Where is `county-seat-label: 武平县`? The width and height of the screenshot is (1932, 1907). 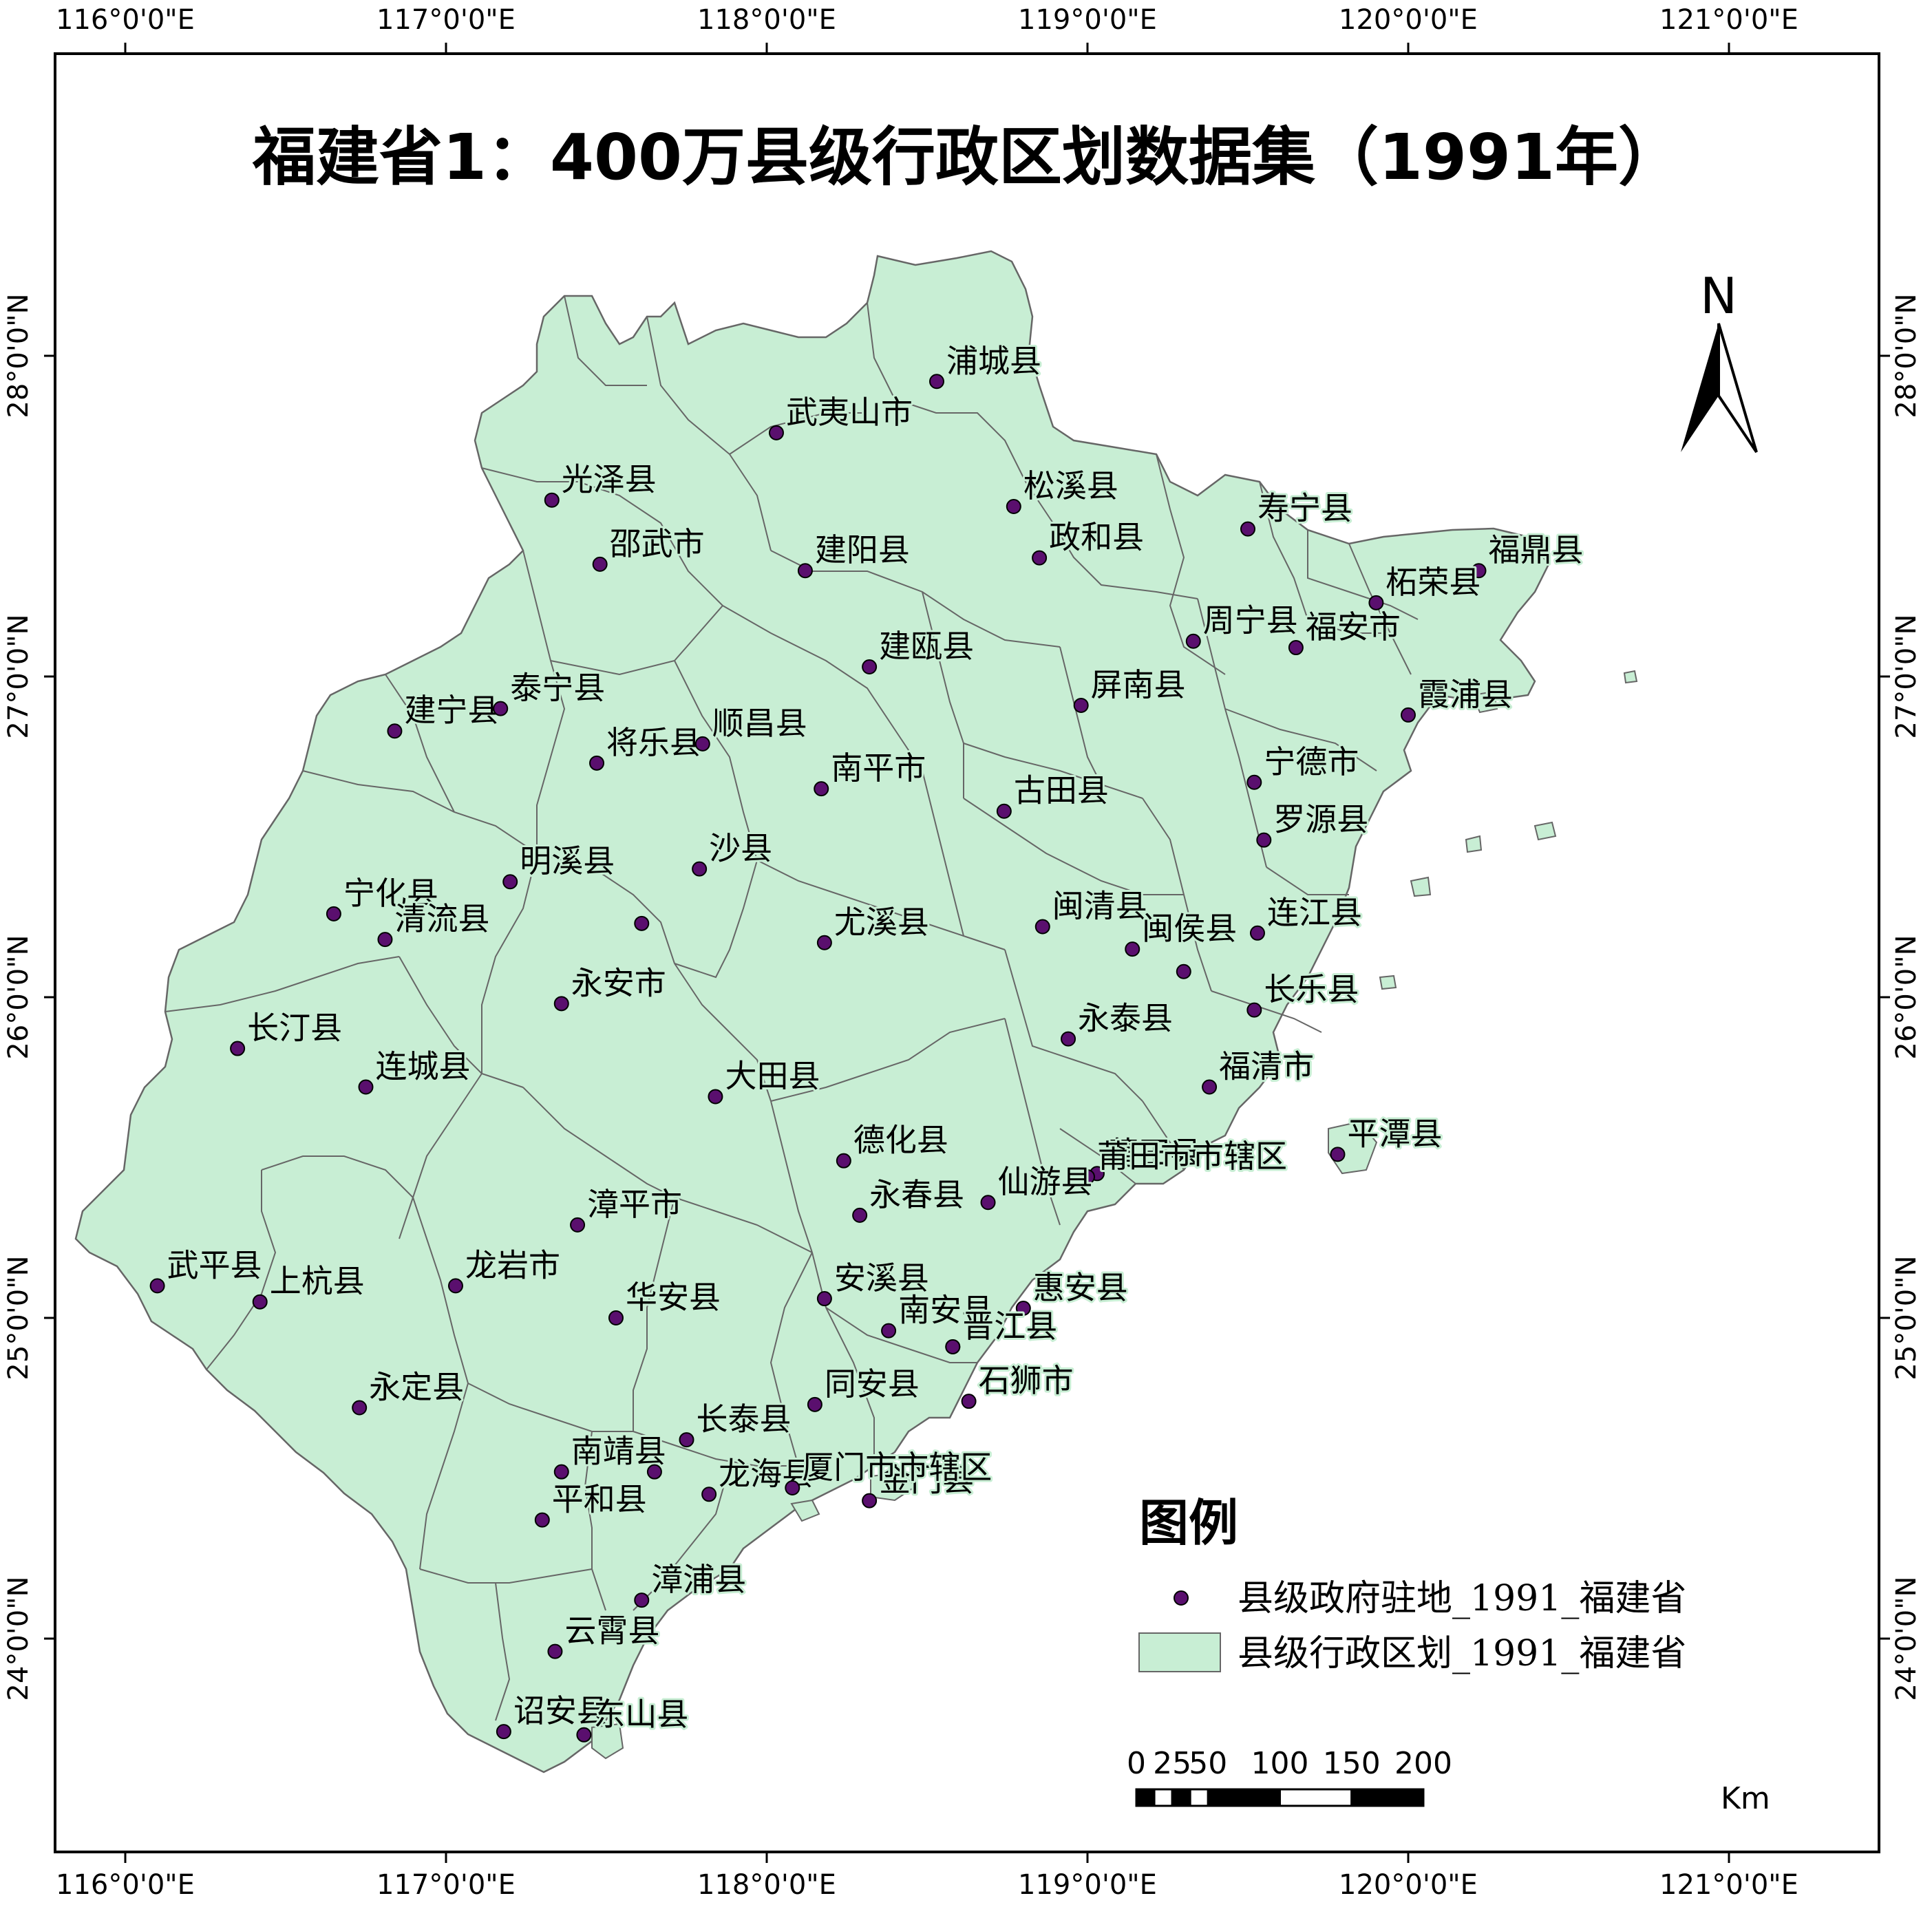 county-seat-label: 武平县 is located at coordinates (215, 1264).